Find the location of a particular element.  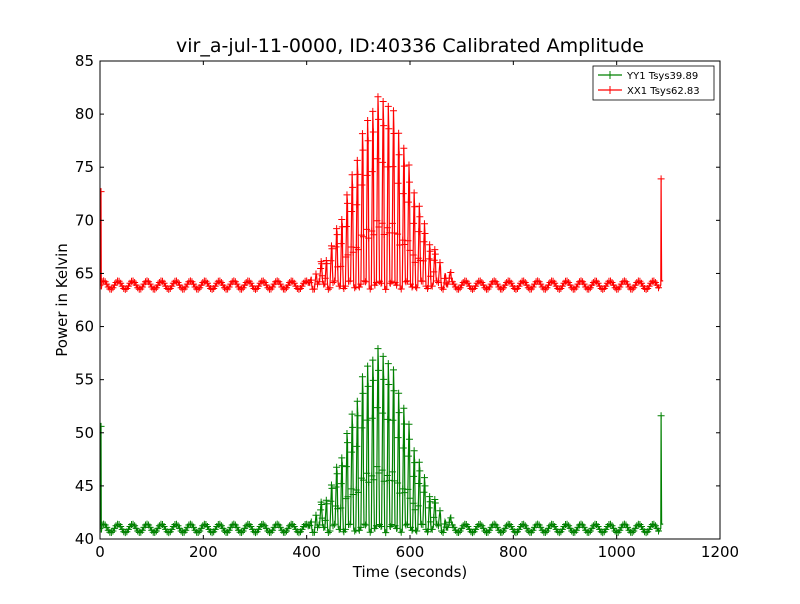

y-tick-label: 70 is located at coordinates (84, 220).